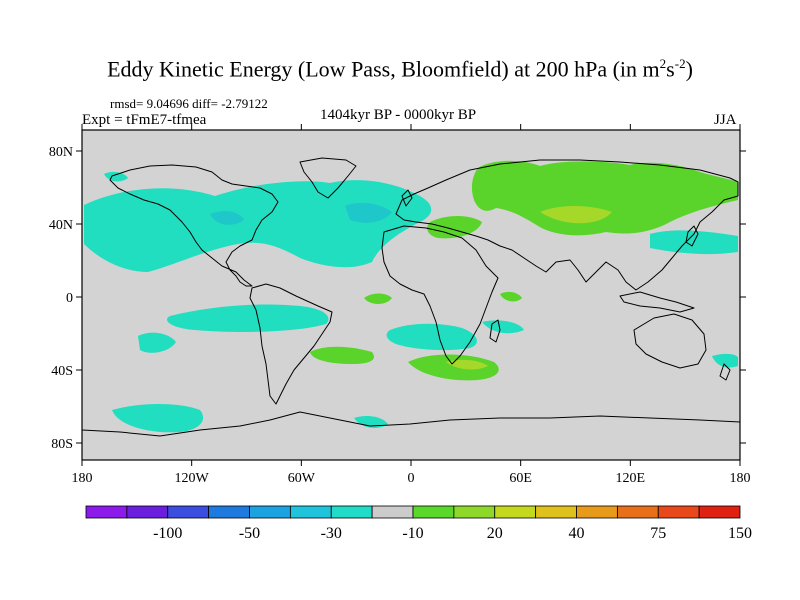 The height and width of the screenshot is (600, 800). What do you see at coordinates (658, 533) in the screenshot?
I see `colorbar-label: 75` at bounding box center [658, 533].